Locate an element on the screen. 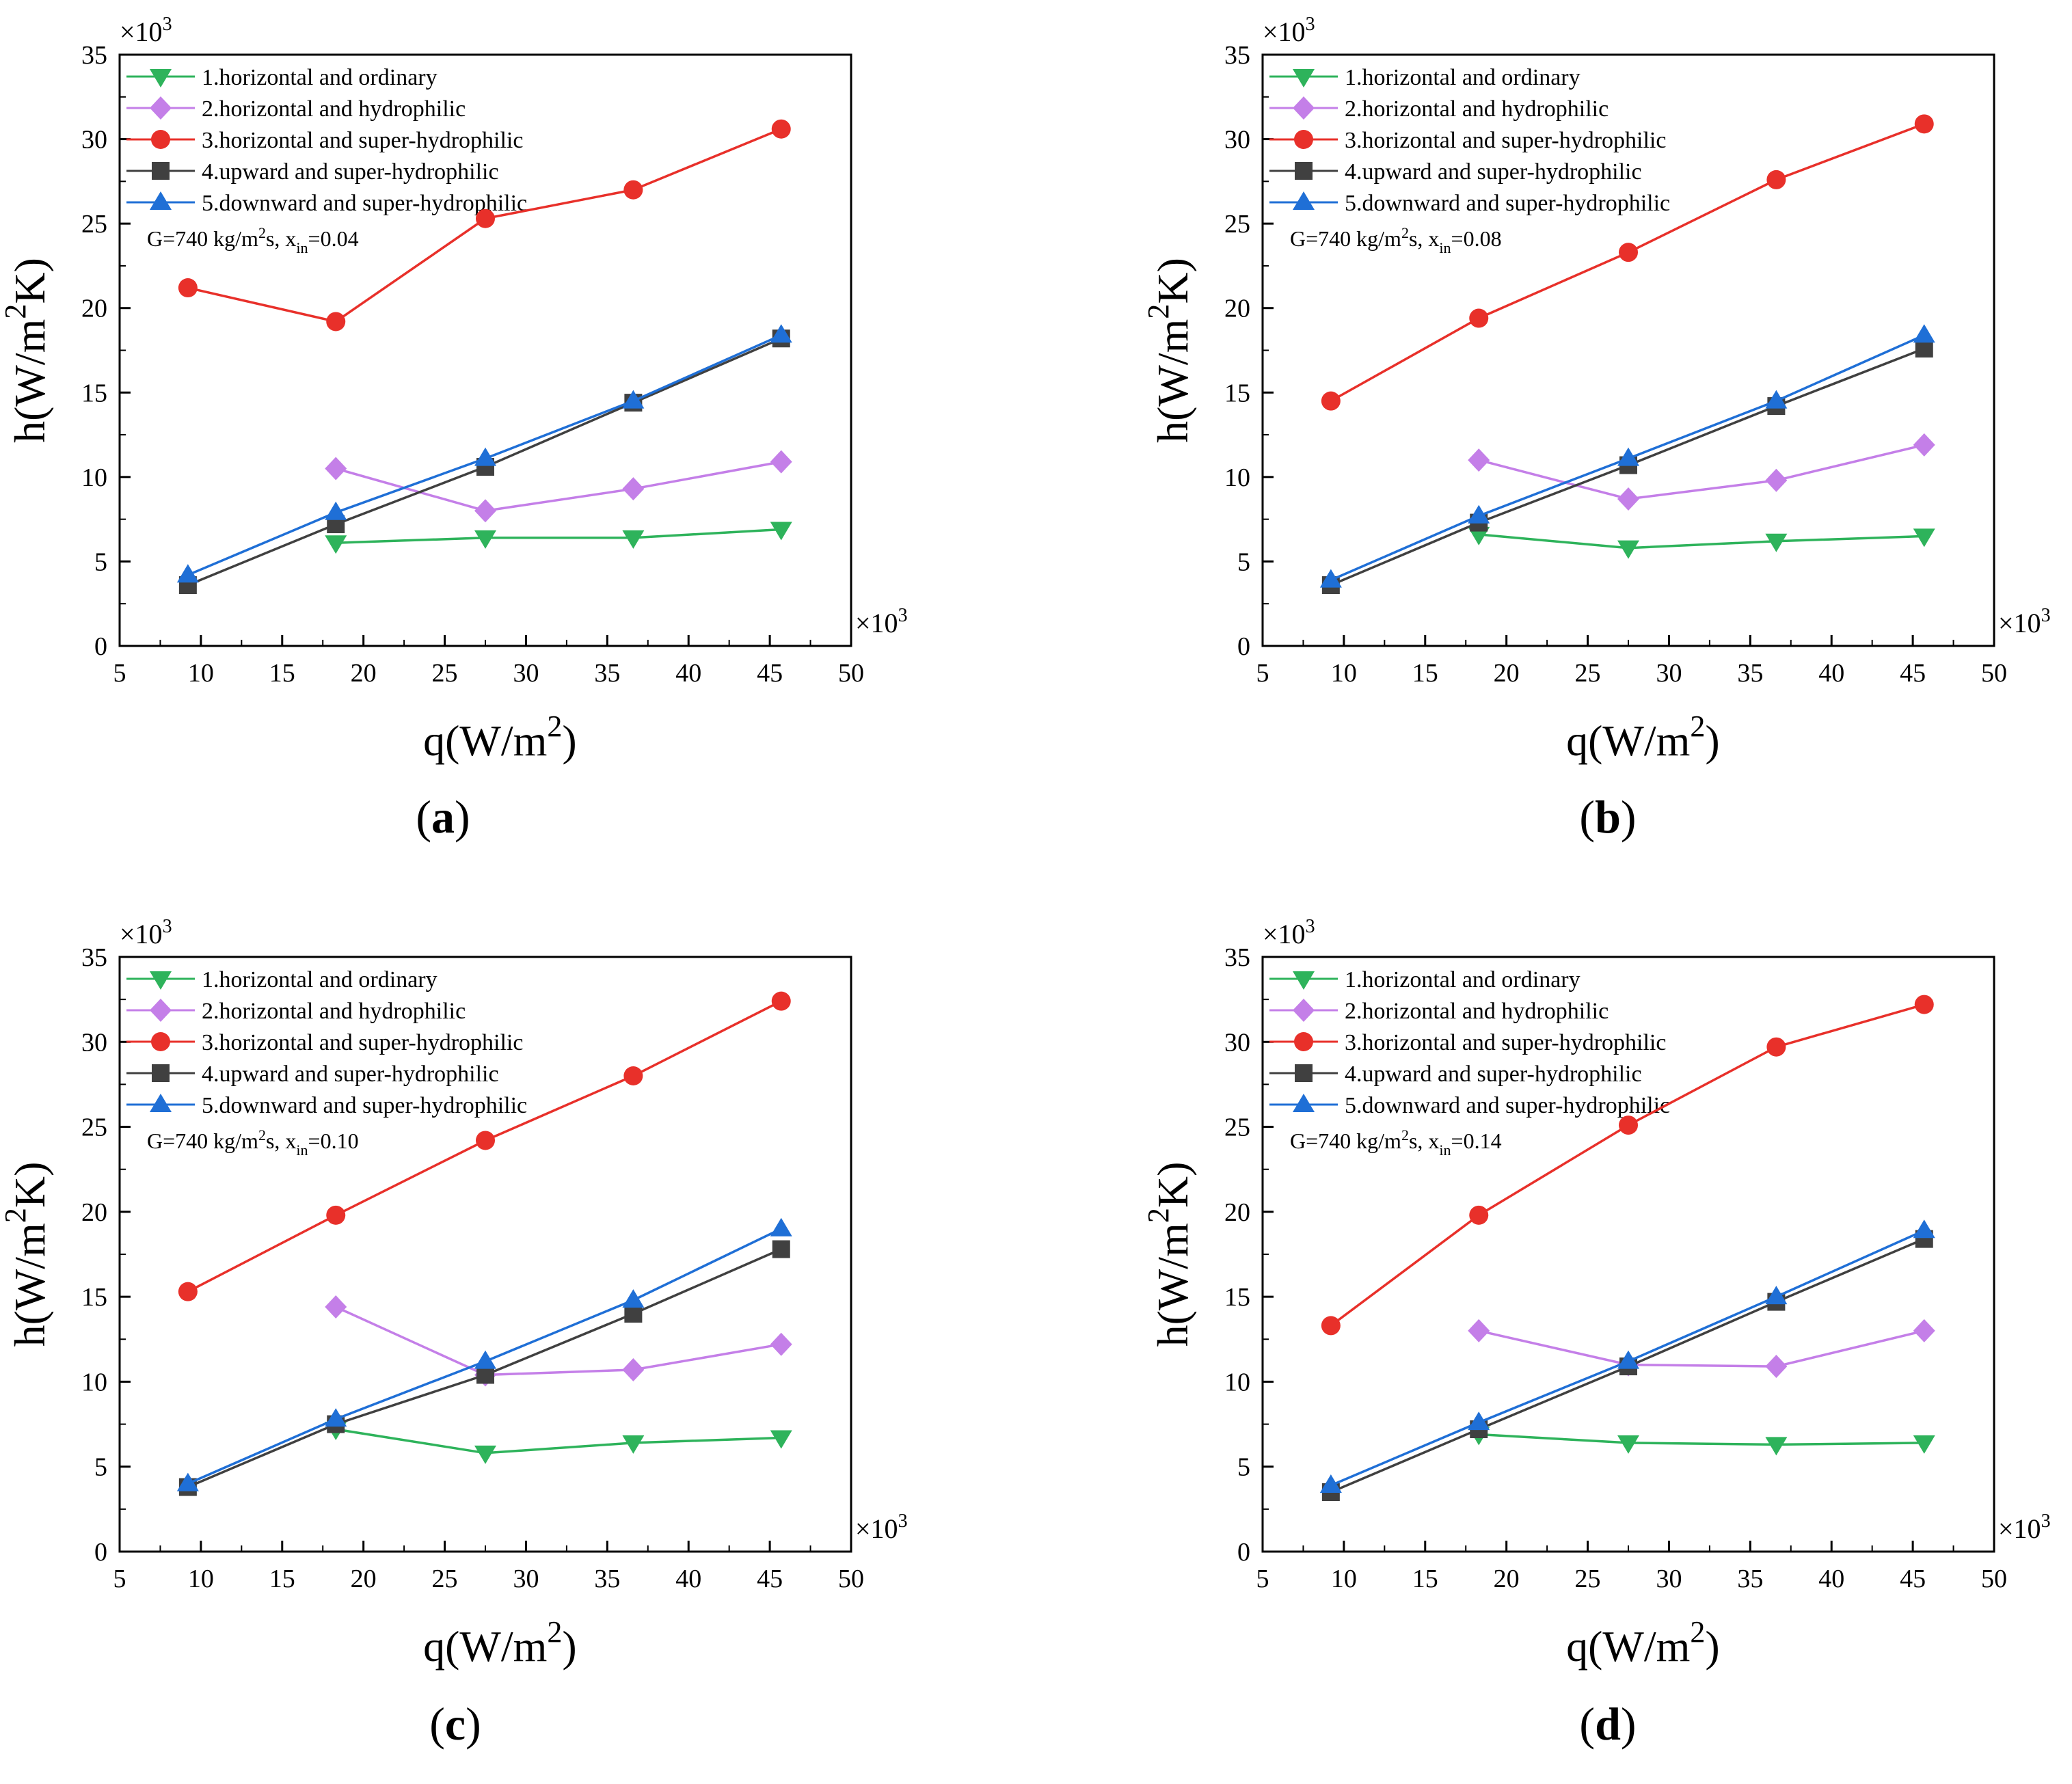  panel-label: (a) is located at coordinates (443, 817).